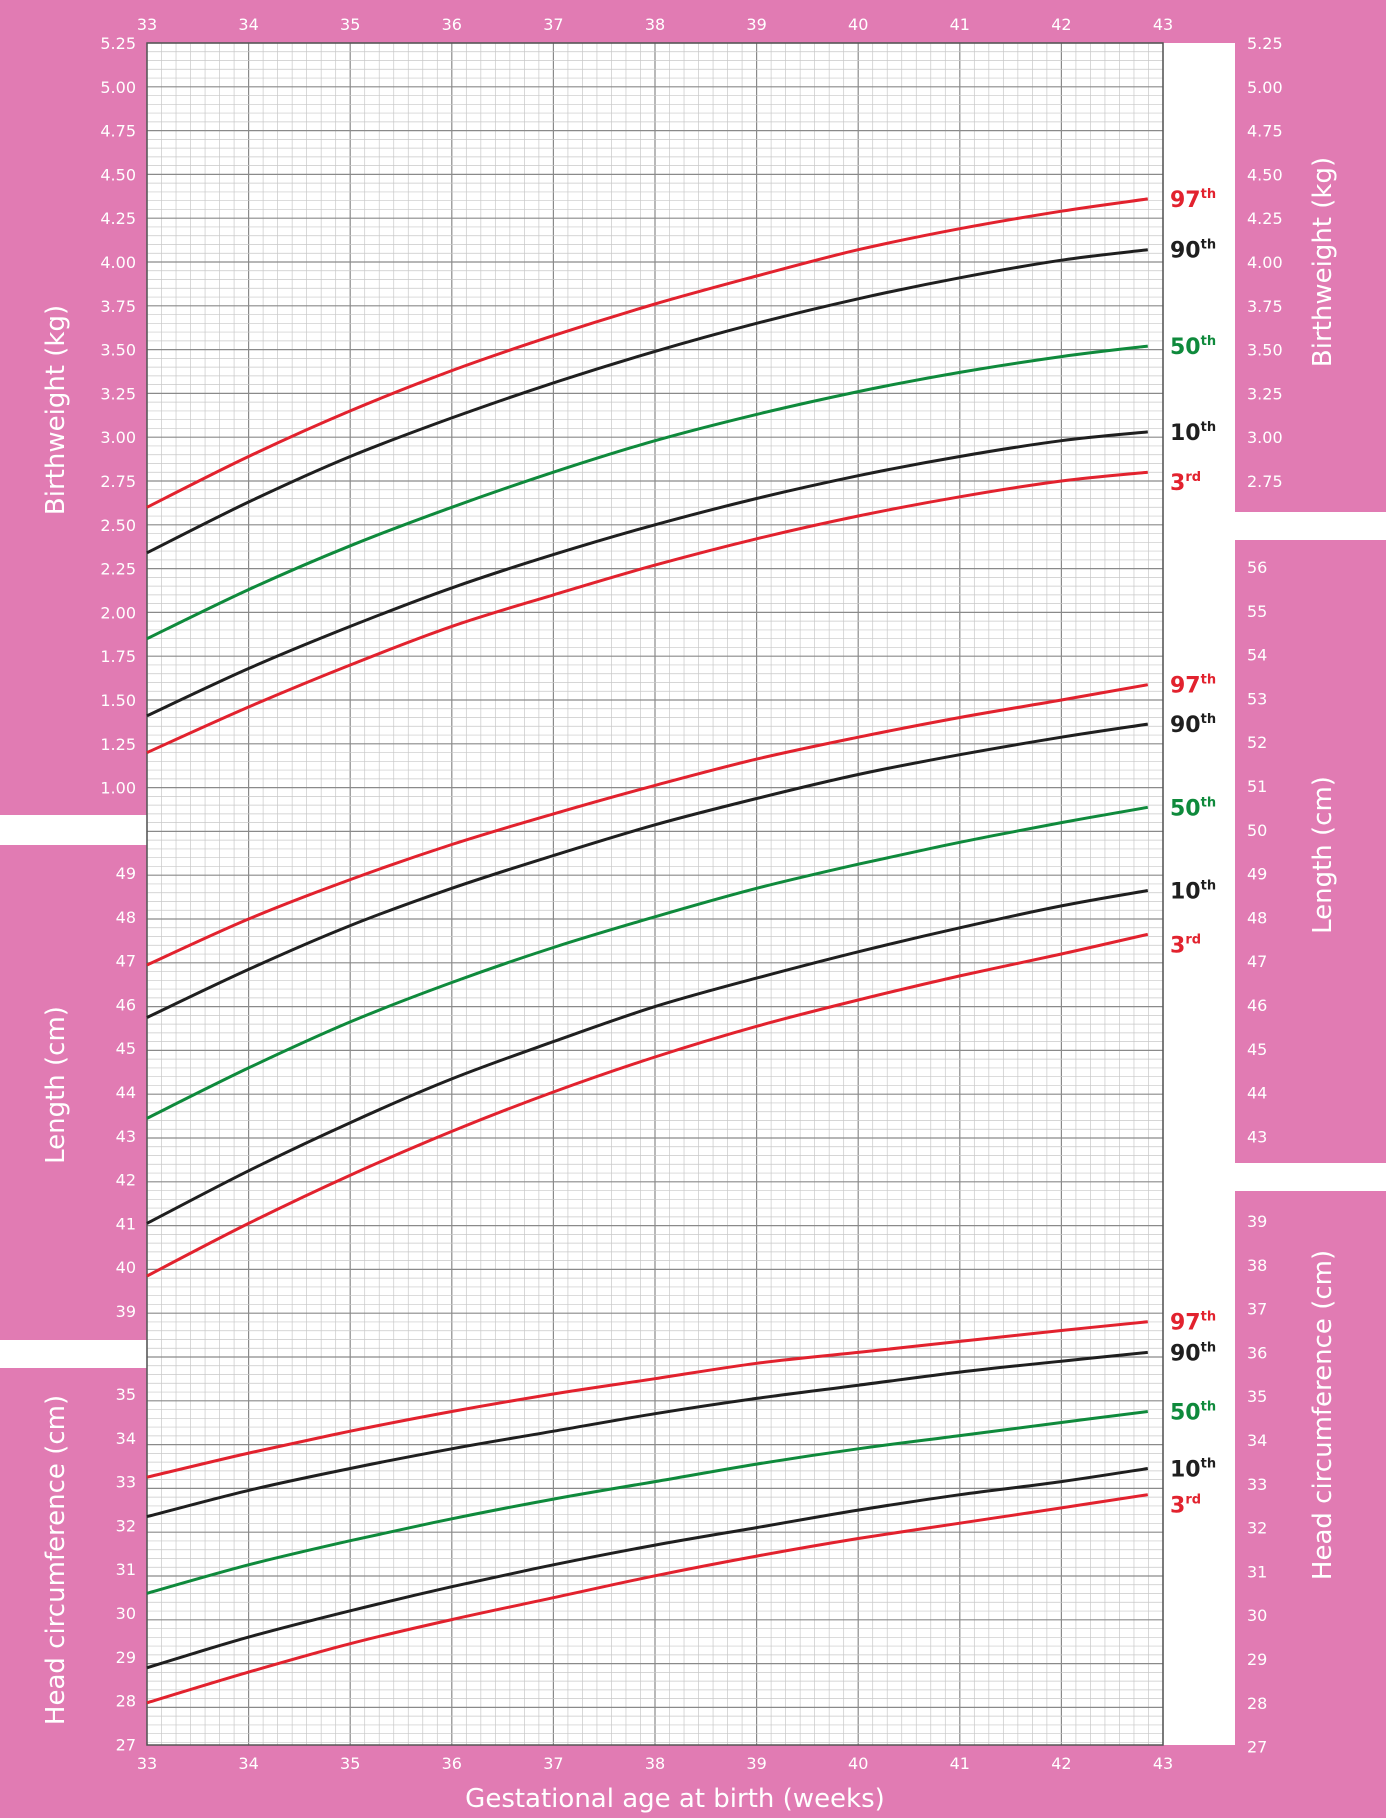  What do you see at coordinates (1257, 567) in the screenshot?
I see `y-tick-label-right: 56` at bounding box center [1257, 567].